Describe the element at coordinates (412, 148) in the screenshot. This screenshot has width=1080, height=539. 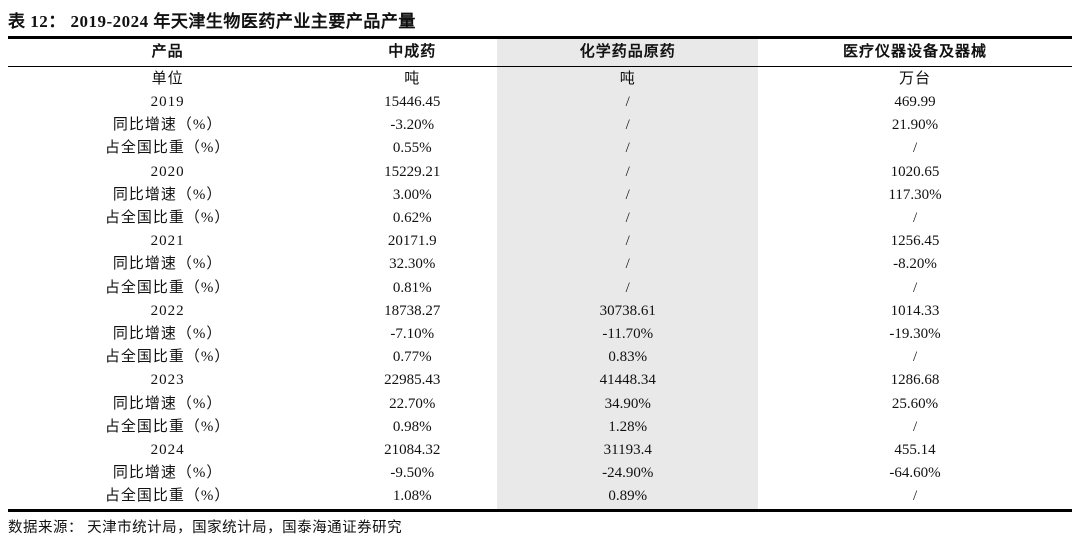
I see `cell-value: 0.55%` at that location.